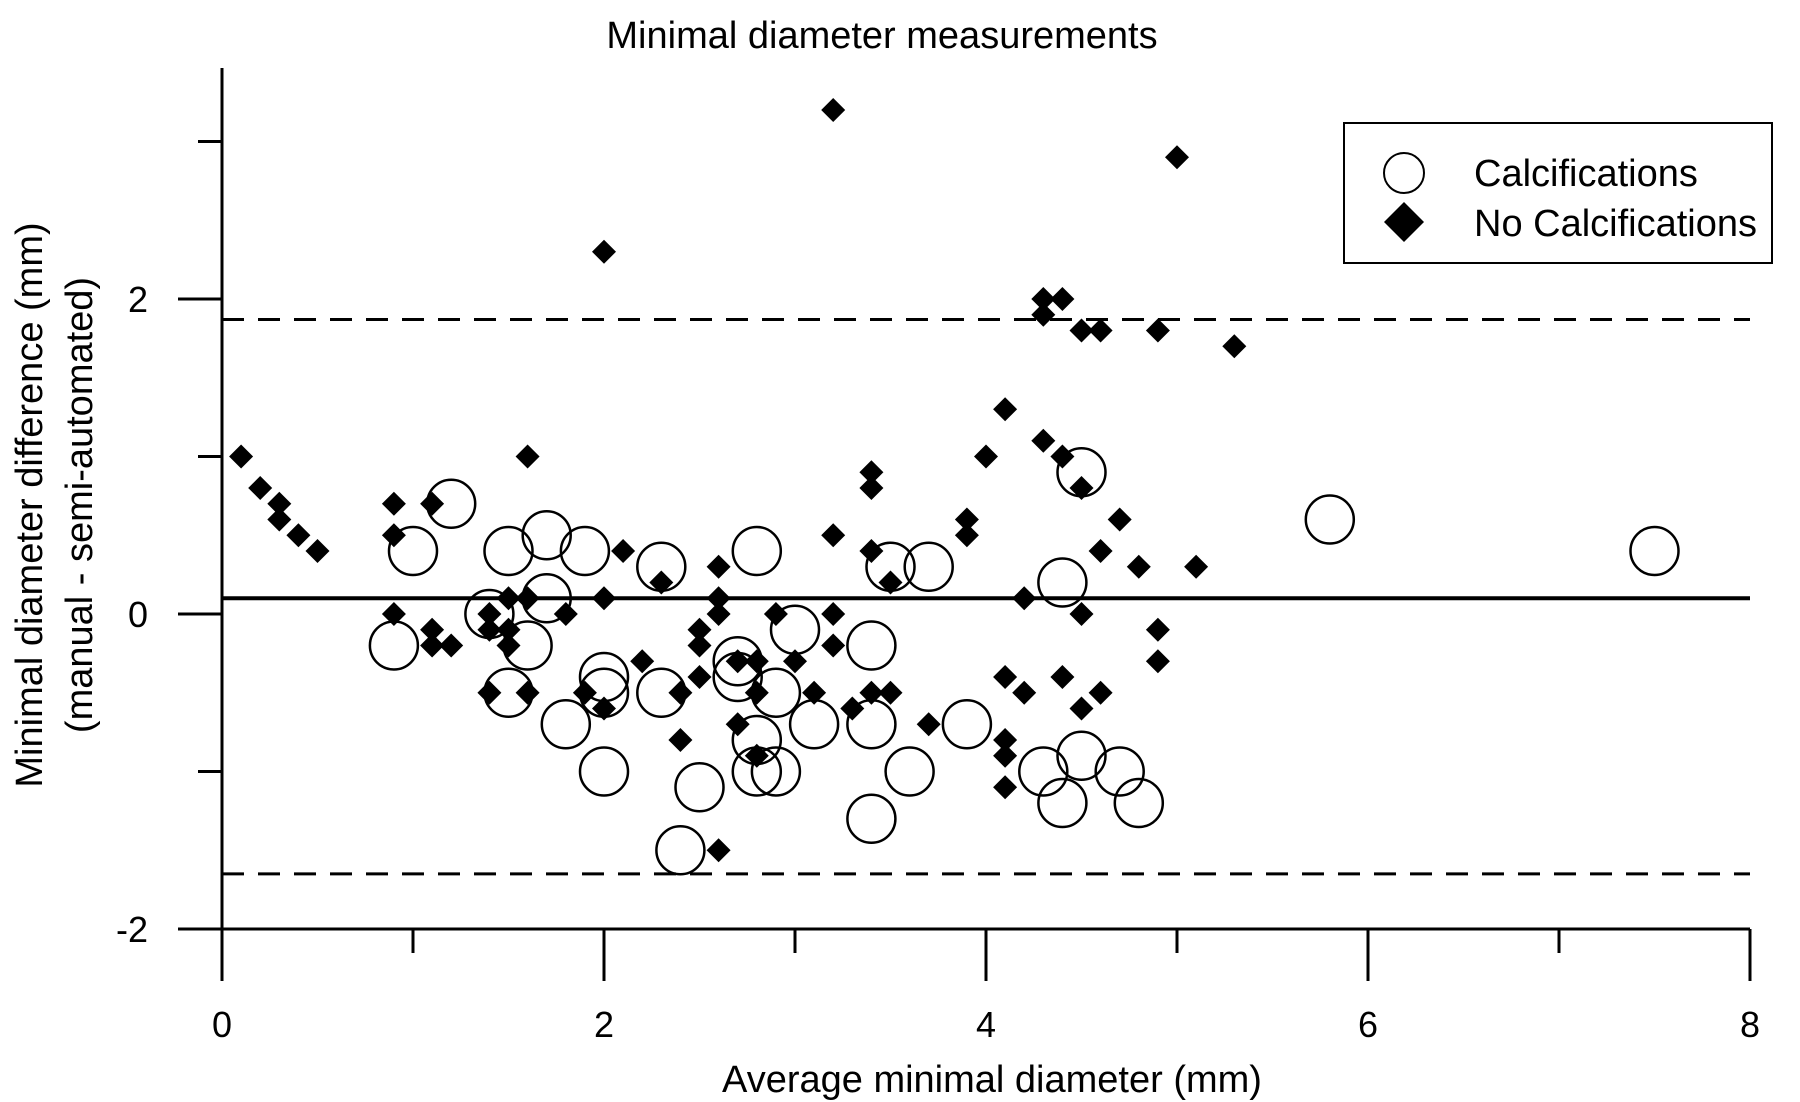 The image size is (1800, 1102). I want to click on legend-marker-calcifications, so click(1404, 173).